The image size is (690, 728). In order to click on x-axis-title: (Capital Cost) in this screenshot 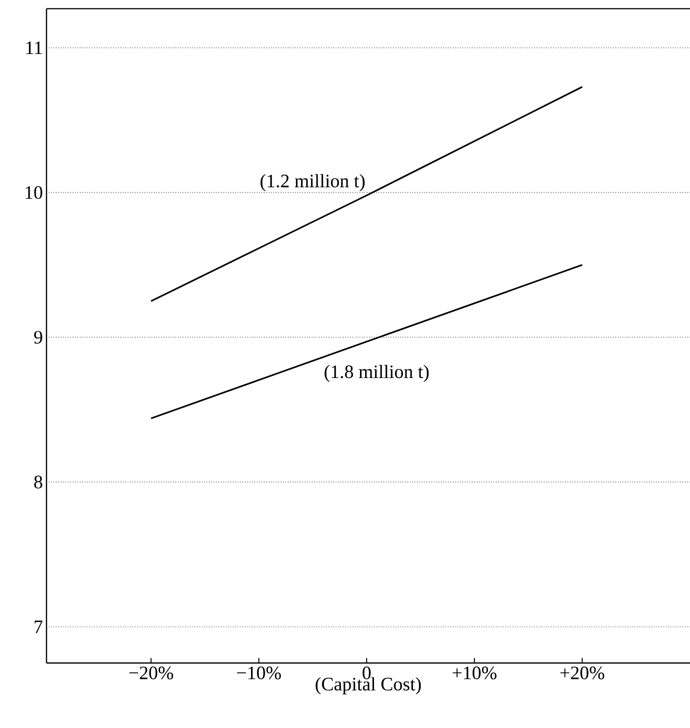, I will do `click(368, 685)`.